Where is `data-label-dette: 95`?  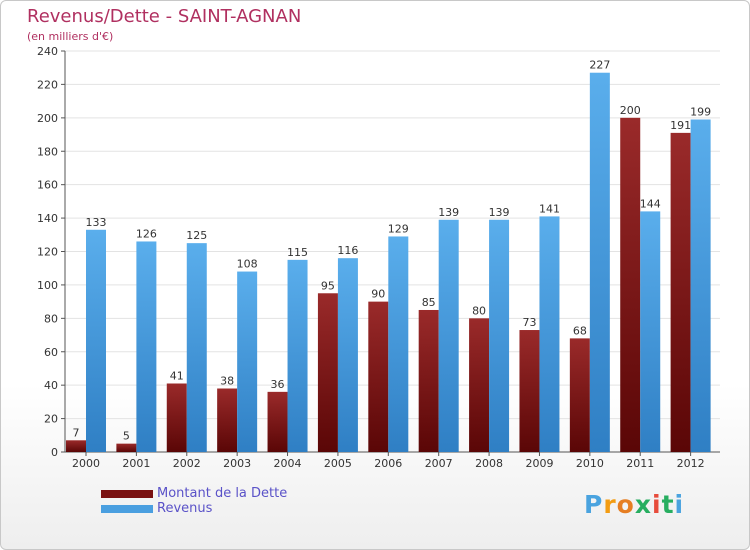
data-label-dette: 95 is located at coordinates (328, 285).